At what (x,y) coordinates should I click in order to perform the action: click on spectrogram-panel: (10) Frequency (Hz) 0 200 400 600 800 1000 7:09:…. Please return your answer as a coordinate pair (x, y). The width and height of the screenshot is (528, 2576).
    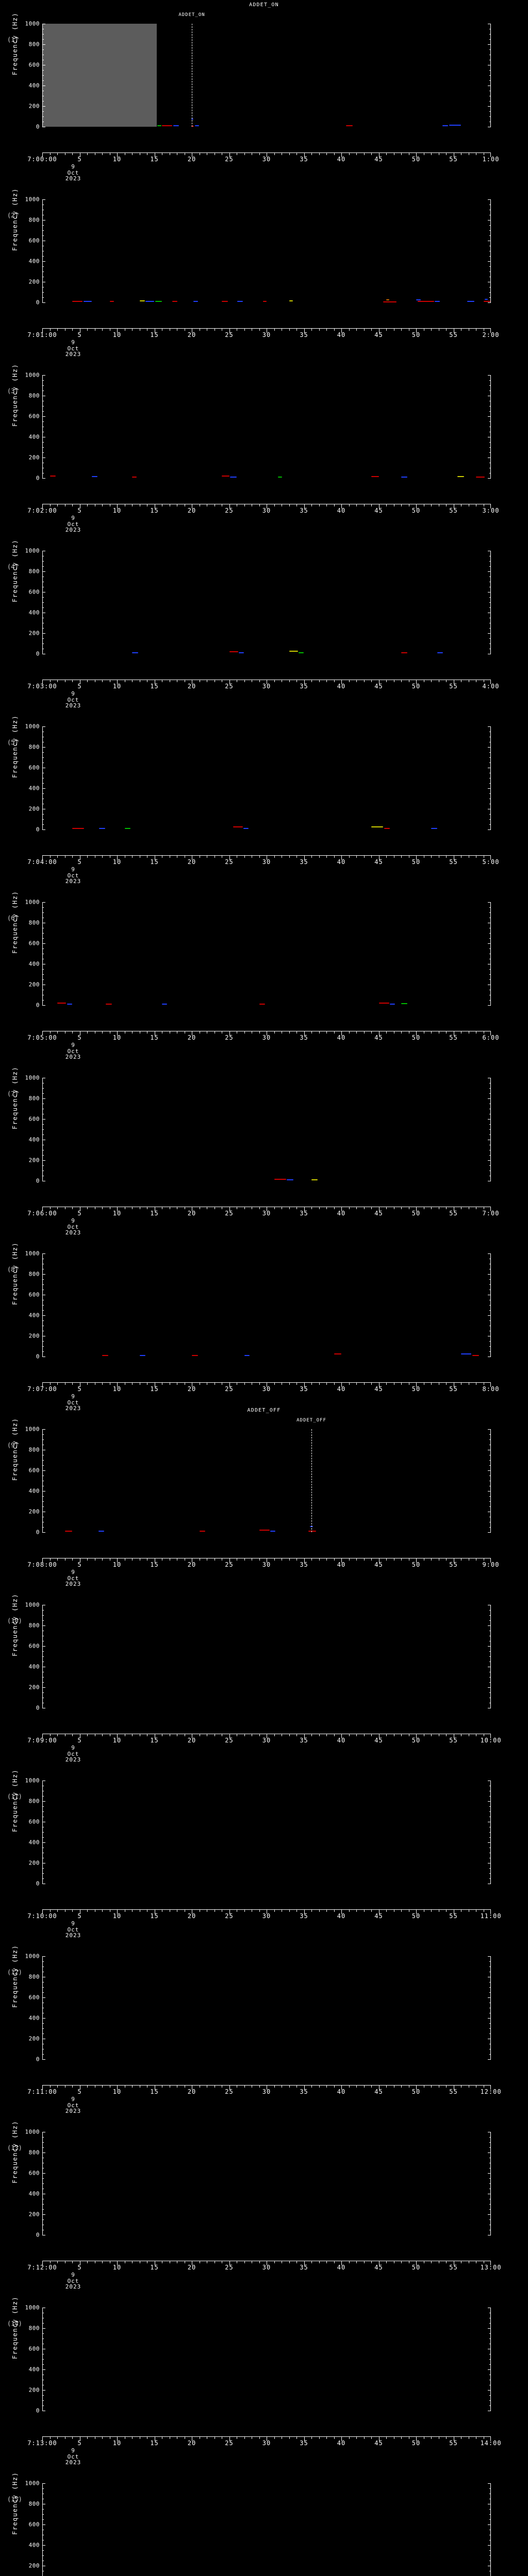
    Looking at the image, I should click on (264, 1671).